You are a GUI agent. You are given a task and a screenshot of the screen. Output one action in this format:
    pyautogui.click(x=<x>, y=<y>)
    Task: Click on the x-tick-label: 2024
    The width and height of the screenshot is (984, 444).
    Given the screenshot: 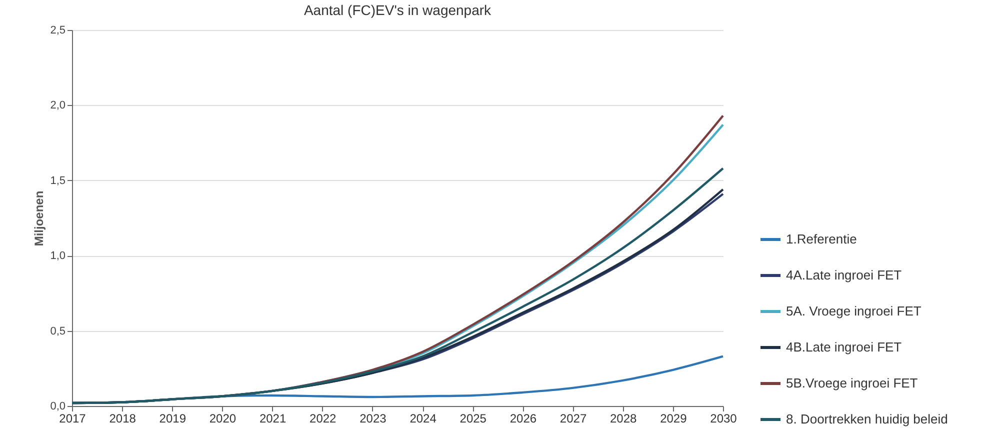 What is the action you would take?
    pyautogui.click(x=423, y=419)
    